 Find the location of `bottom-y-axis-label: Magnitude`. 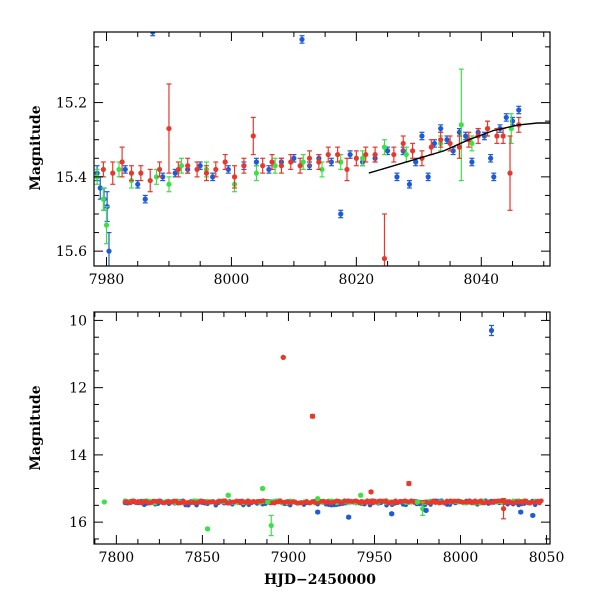

bottom-y-axis-label: Magnitude is located at coordinates (36, 427).